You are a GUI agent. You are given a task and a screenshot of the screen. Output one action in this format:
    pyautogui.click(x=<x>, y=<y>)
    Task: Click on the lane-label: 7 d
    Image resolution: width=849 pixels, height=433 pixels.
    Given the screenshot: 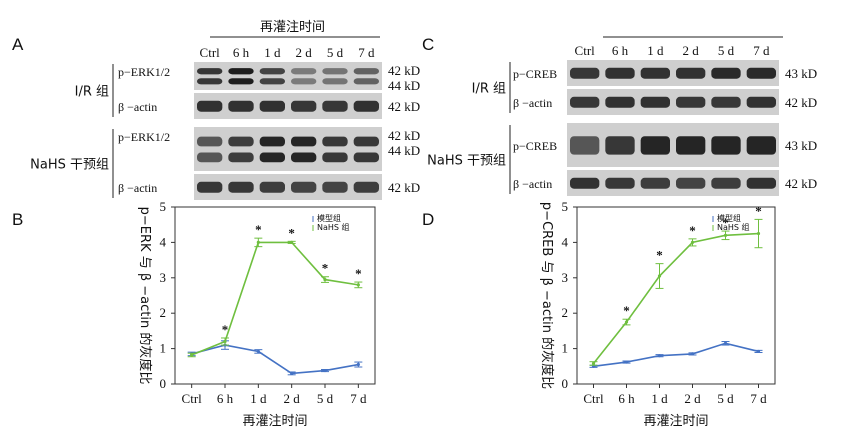 What is the action you would take?
    pyautogui.click(x=761, y=50)
    